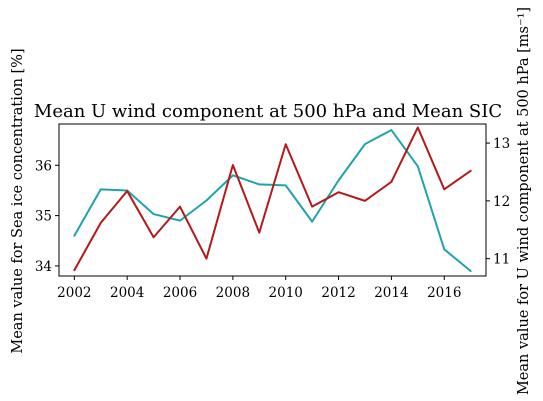  Describe the element at coordinates (444, 293) in the screenshot. I see `x-tick-label: 2016` at that location.